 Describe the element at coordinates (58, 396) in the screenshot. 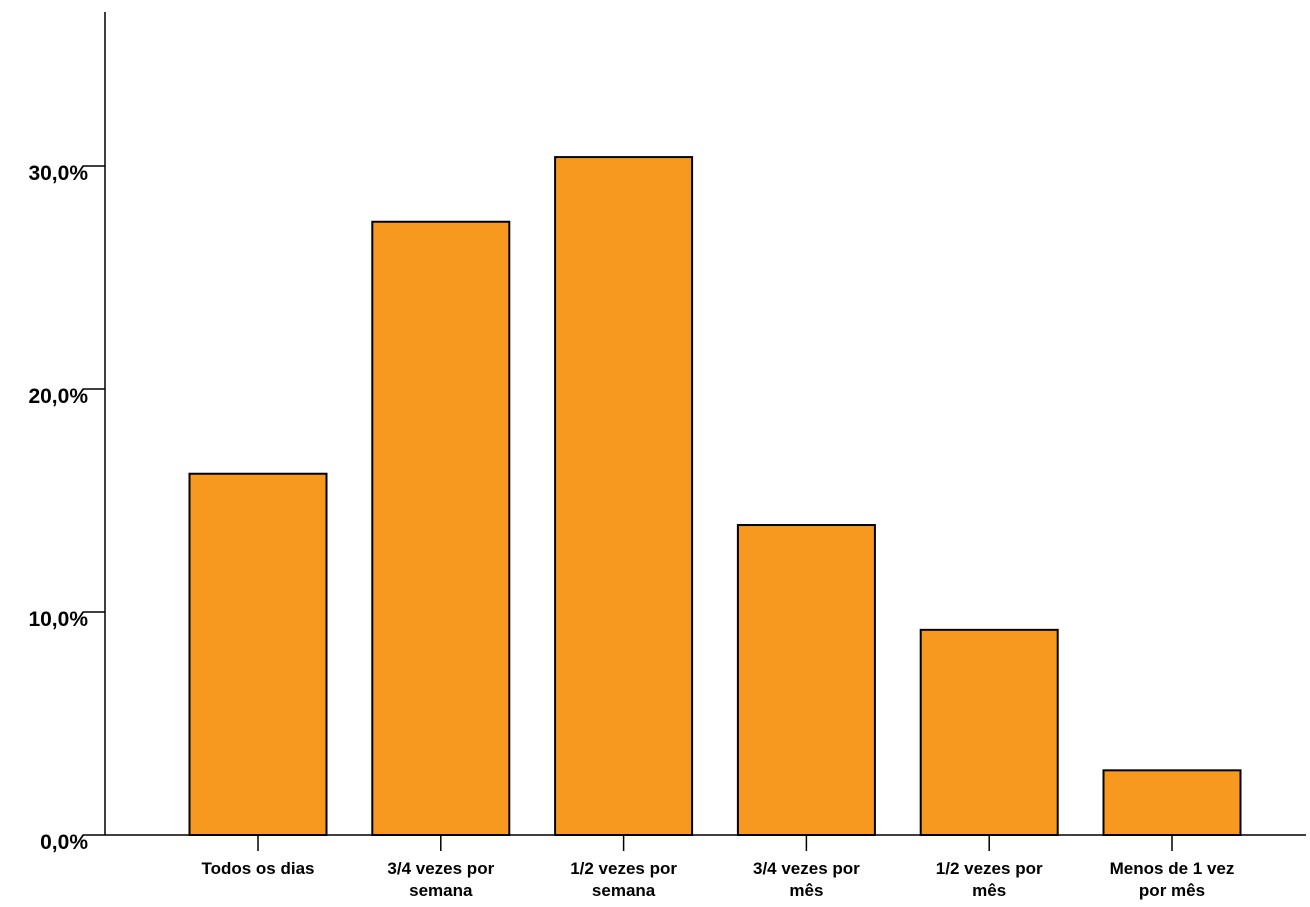

I see `y-tick-label-2: 20,0%` at that location.